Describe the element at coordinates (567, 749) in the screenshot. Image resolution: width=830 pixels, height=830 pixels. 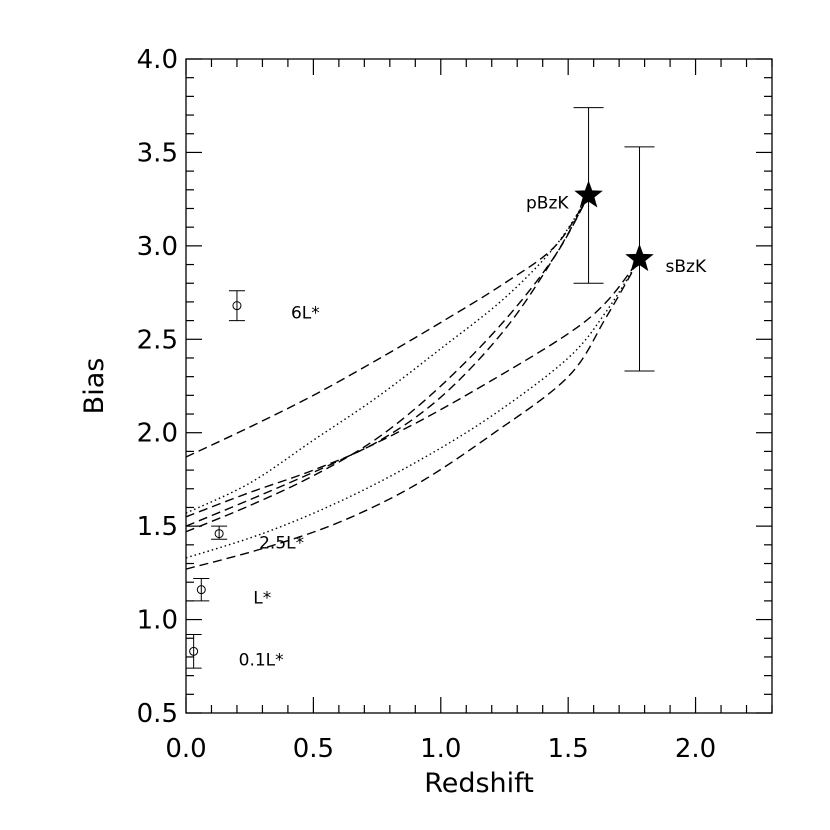
I see `x-tick-label: 1.5` at that location.